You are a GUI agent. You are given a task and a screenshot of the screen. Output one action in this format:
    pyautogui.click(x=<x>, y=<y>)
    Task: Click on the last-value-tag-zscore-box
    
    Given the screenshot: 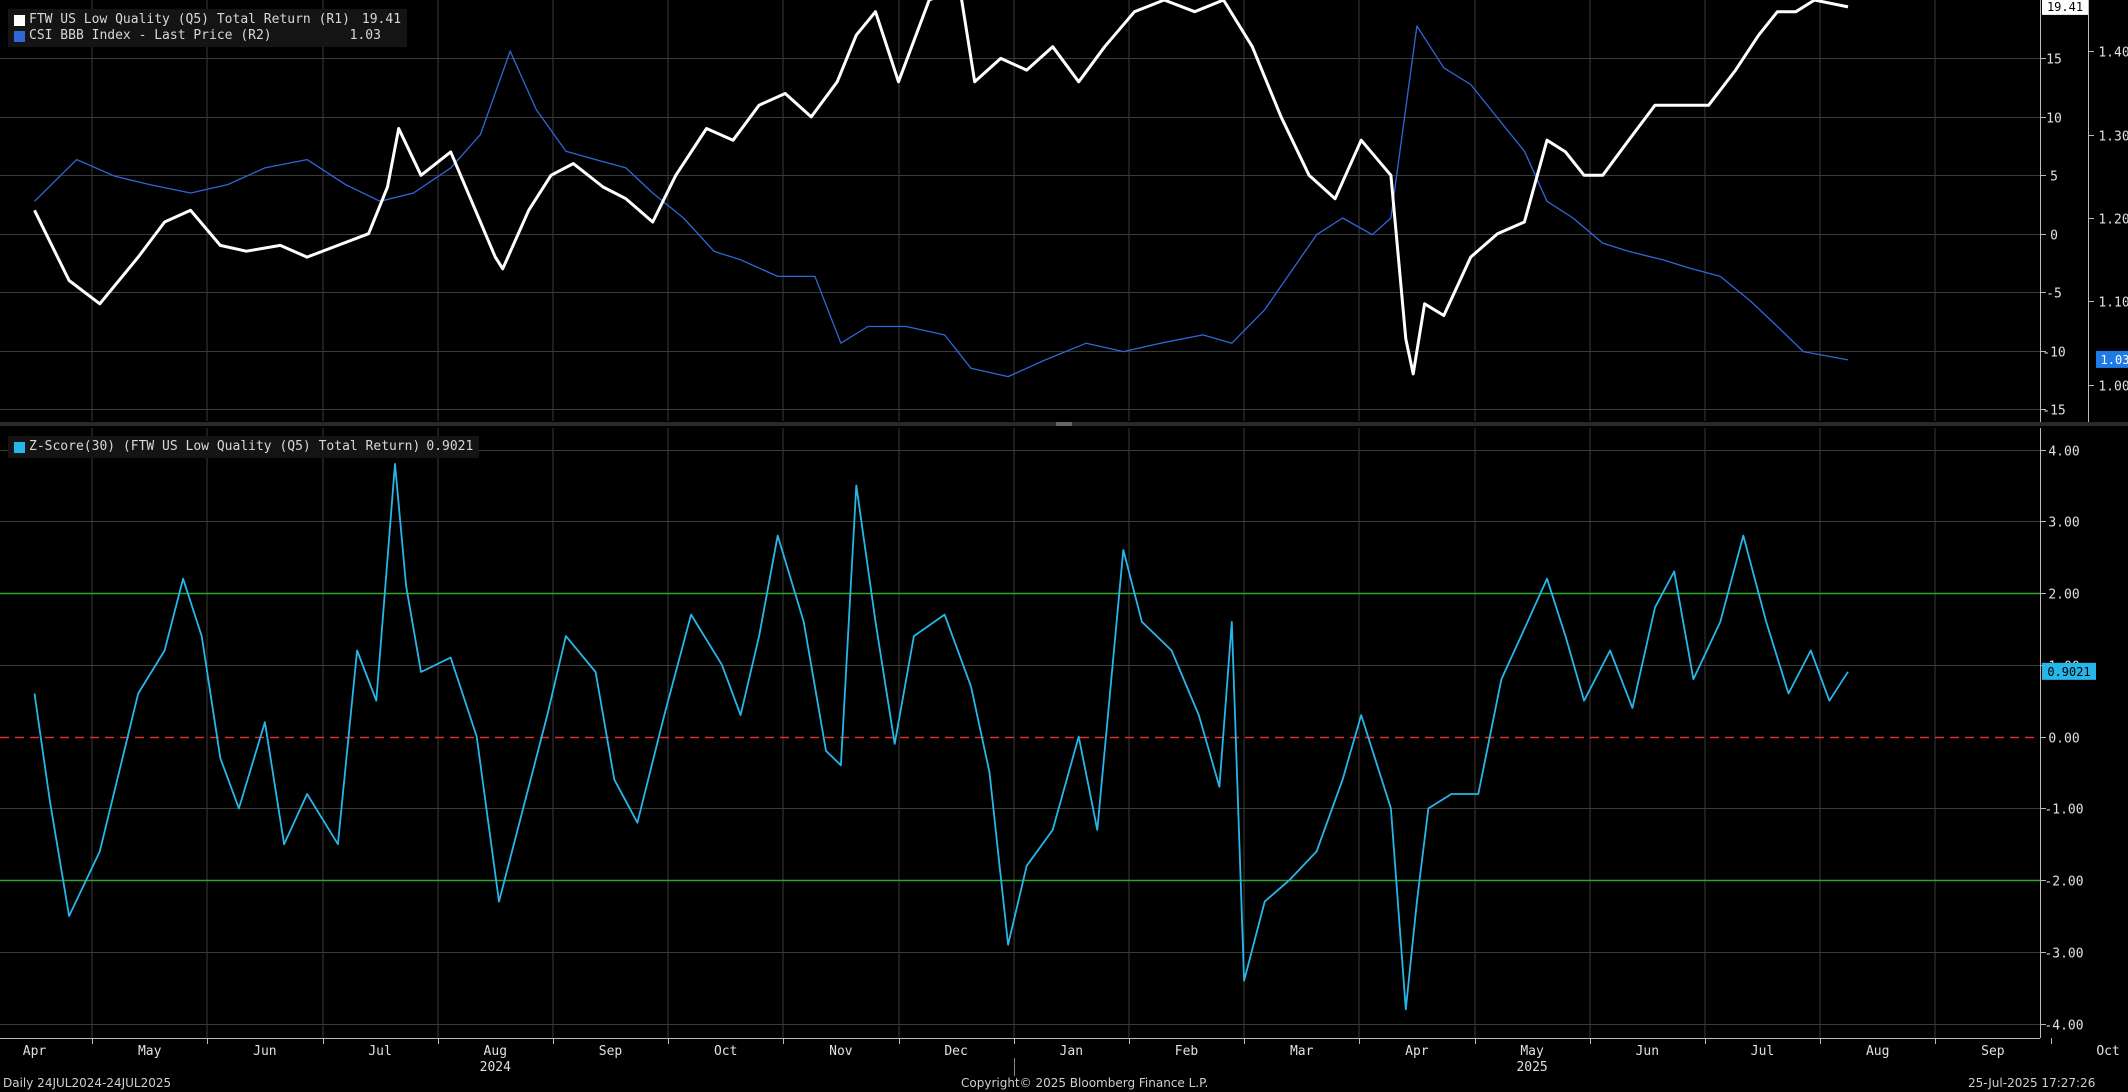 What is the action you would take?
    pyautogui.click(x=2069, y=671)
    